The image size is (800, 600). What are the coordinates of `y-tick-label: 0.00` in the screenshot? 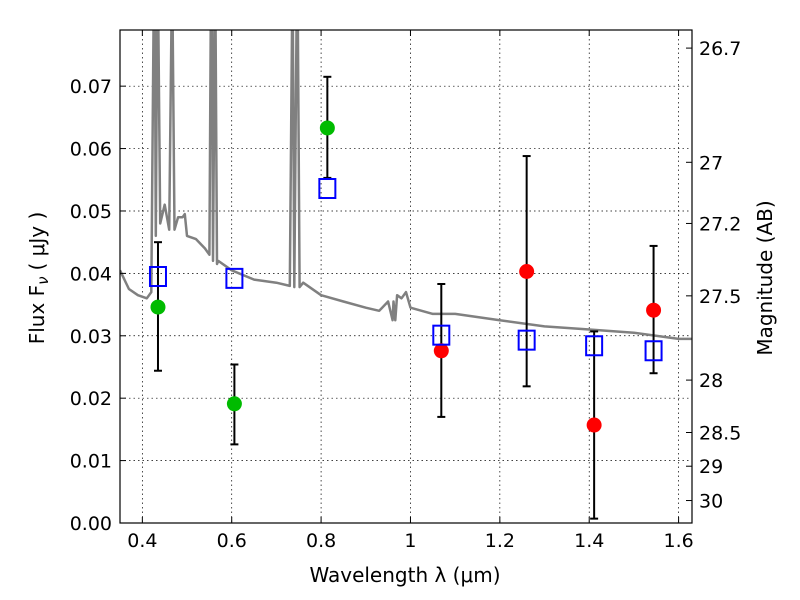 It's located at (91, 524).